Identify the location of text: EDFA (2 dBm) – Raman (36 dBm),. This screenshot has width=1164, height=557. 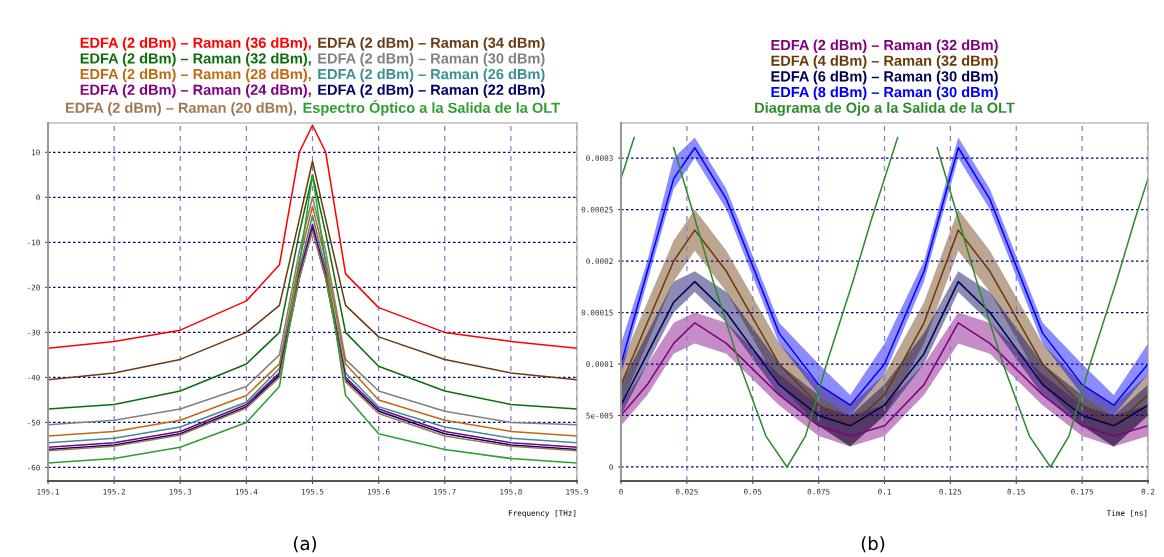
(195, 44).